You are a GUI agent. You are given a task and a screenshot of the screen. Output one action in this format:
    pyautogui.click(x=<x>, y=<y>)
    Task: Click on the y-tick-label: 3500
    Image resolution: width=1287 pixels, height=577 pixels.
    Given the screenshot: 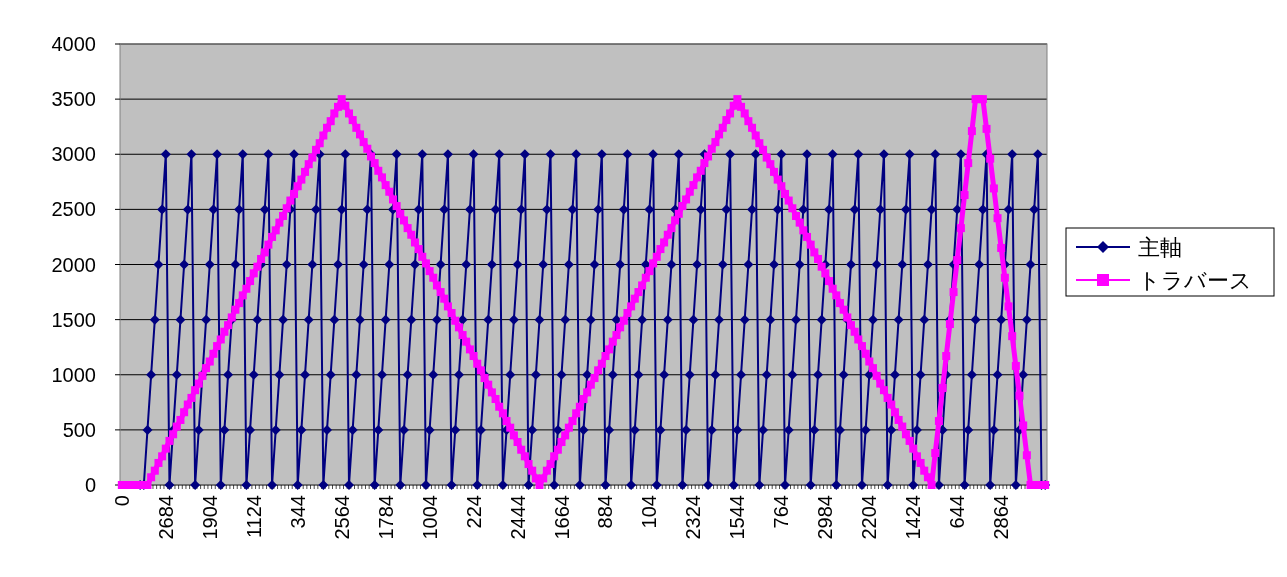 What is the action you would take?
    pyautogui.click(x=73, y=99)
    